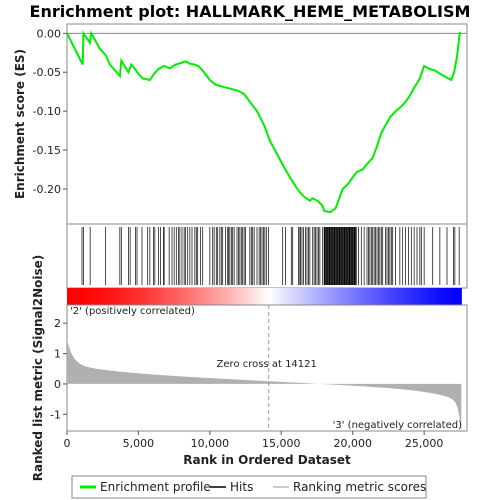 This screenshot has width=500, height=500. Describe the element at coordinates (241, 487) in the screenshot. I see `legend-hits-label: Hits` at that location.